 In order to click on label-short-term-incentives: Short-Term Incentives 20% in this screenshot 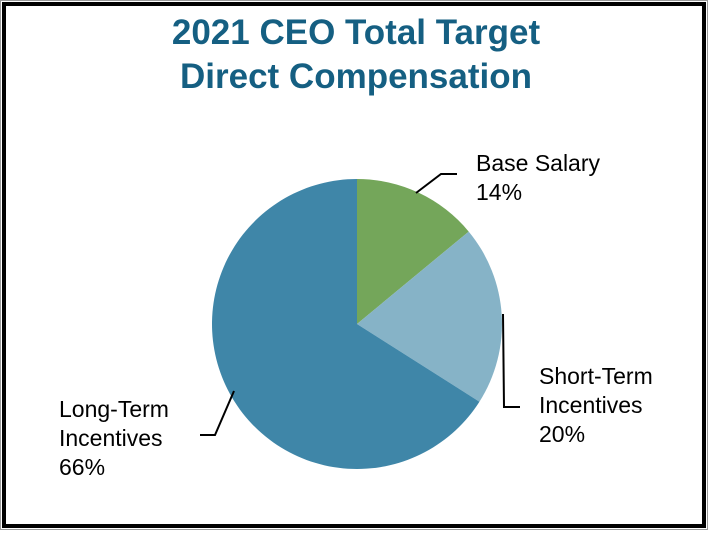, I will do `click(596, 405)`.